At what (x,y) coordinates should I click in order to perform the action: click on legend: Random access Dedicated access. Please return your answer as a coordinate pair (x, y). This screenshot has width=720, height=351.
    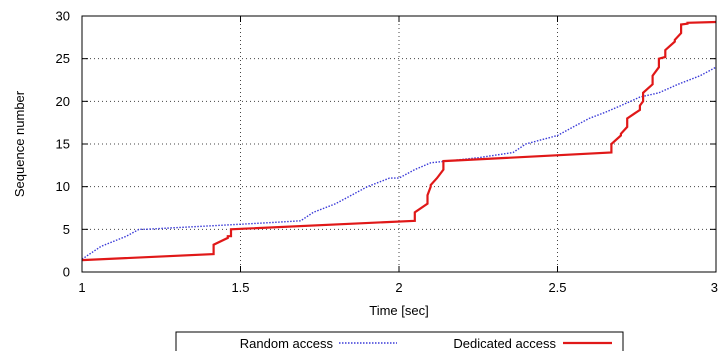
    Looking at the image, I should click on (399, 341).